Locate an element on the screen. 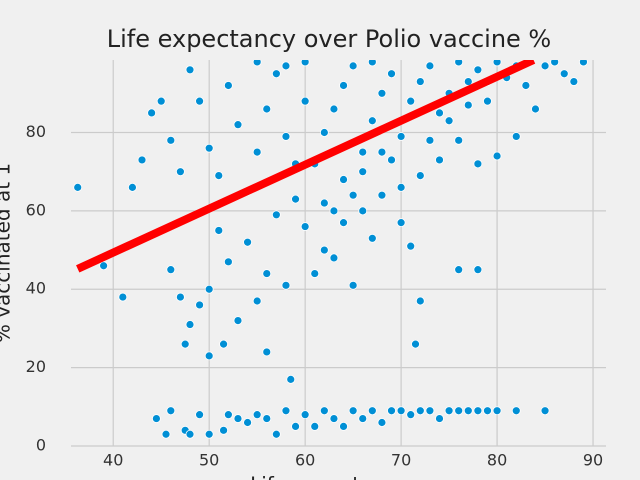  x-tick-label: 50 is located at coordinates (209, 460).